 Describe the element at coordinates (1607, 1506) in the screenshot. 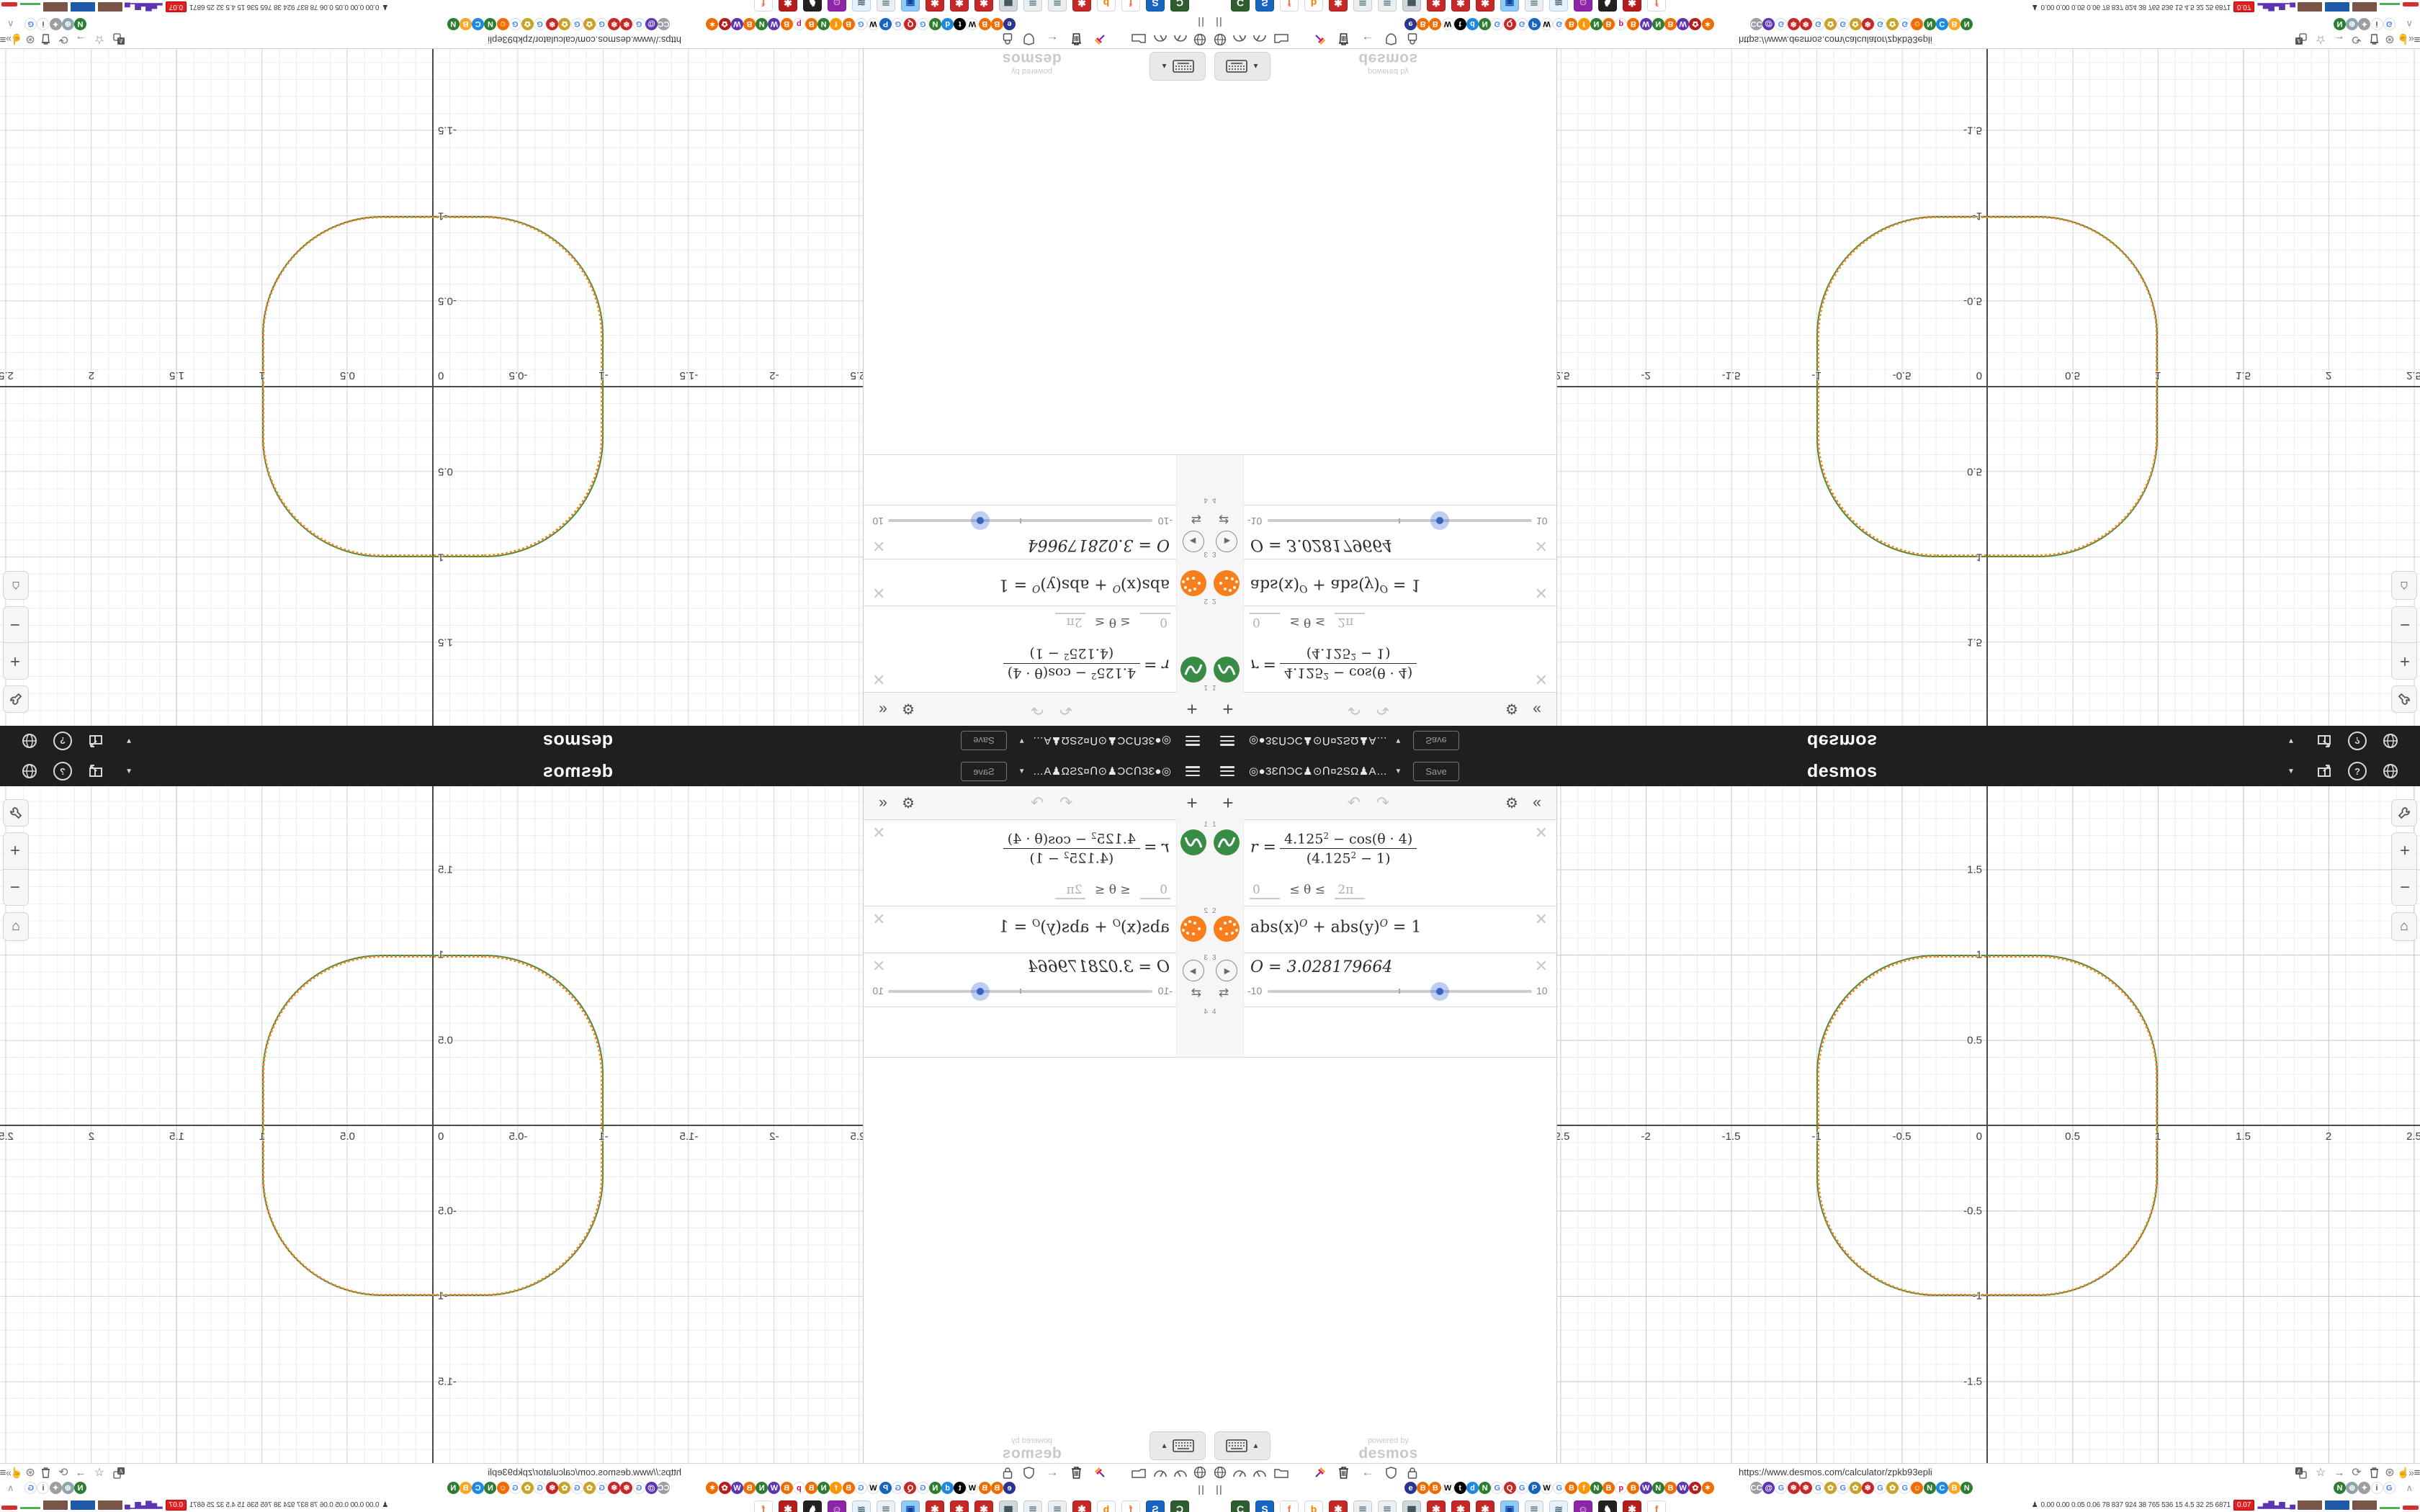

I see `taskbar-app-icon: ♞` at that location.